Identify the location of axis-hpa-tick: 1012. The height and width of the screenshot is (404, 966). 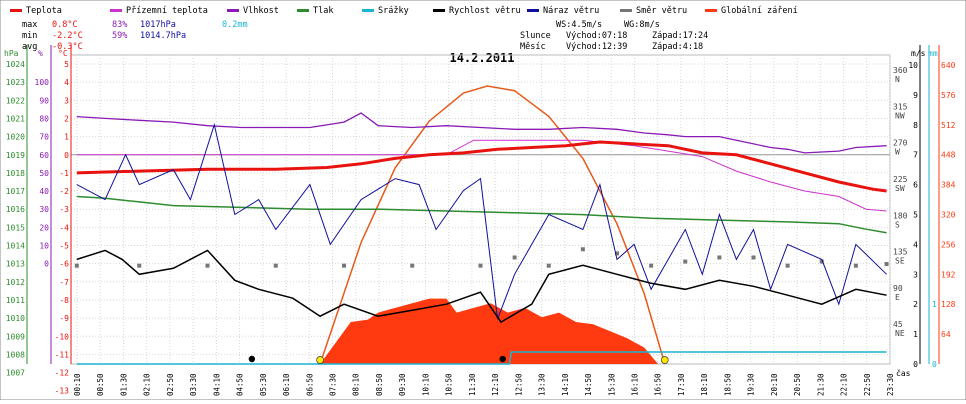
(15, 282).